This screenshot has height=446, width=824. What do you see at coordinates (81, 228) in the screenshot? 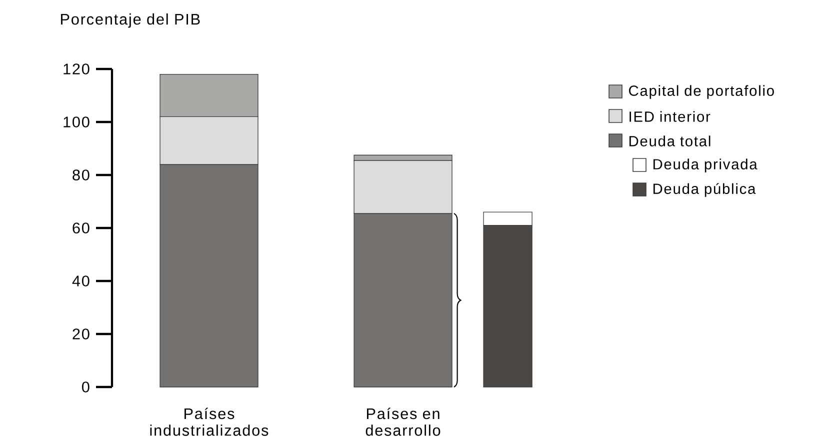
I see `y-tick-label: 60` at bounding box center [81, 228].